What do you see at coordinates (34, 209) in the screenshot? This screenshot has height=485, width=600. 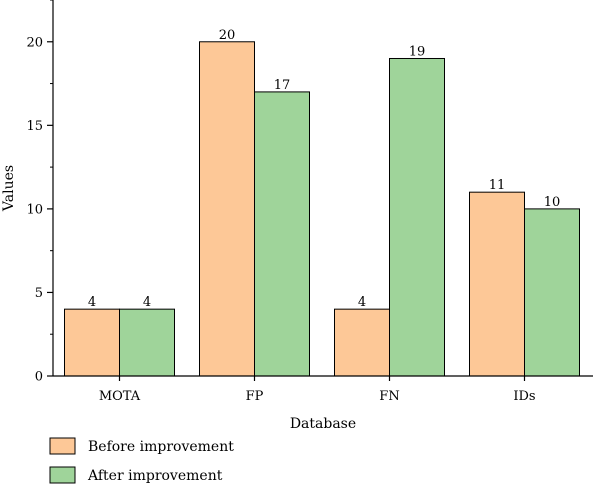 I see `y-tick-label: 10` at bounding box center [34, 209].